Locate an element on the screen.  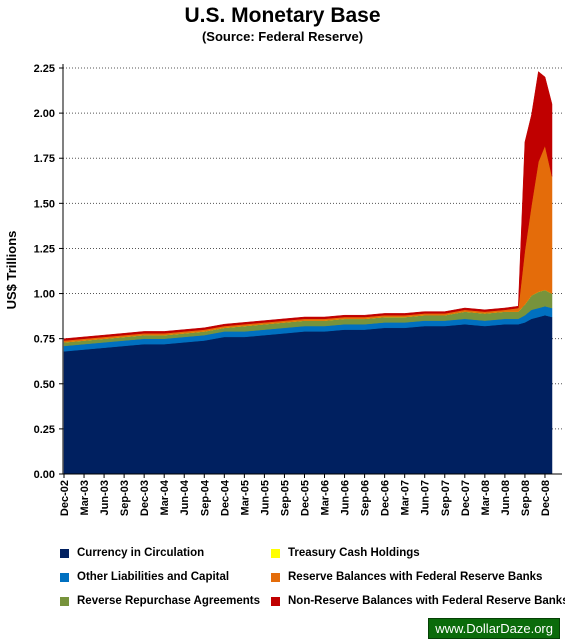
y-axis-label: US$ Trillions is located at coordinates (11, 270).